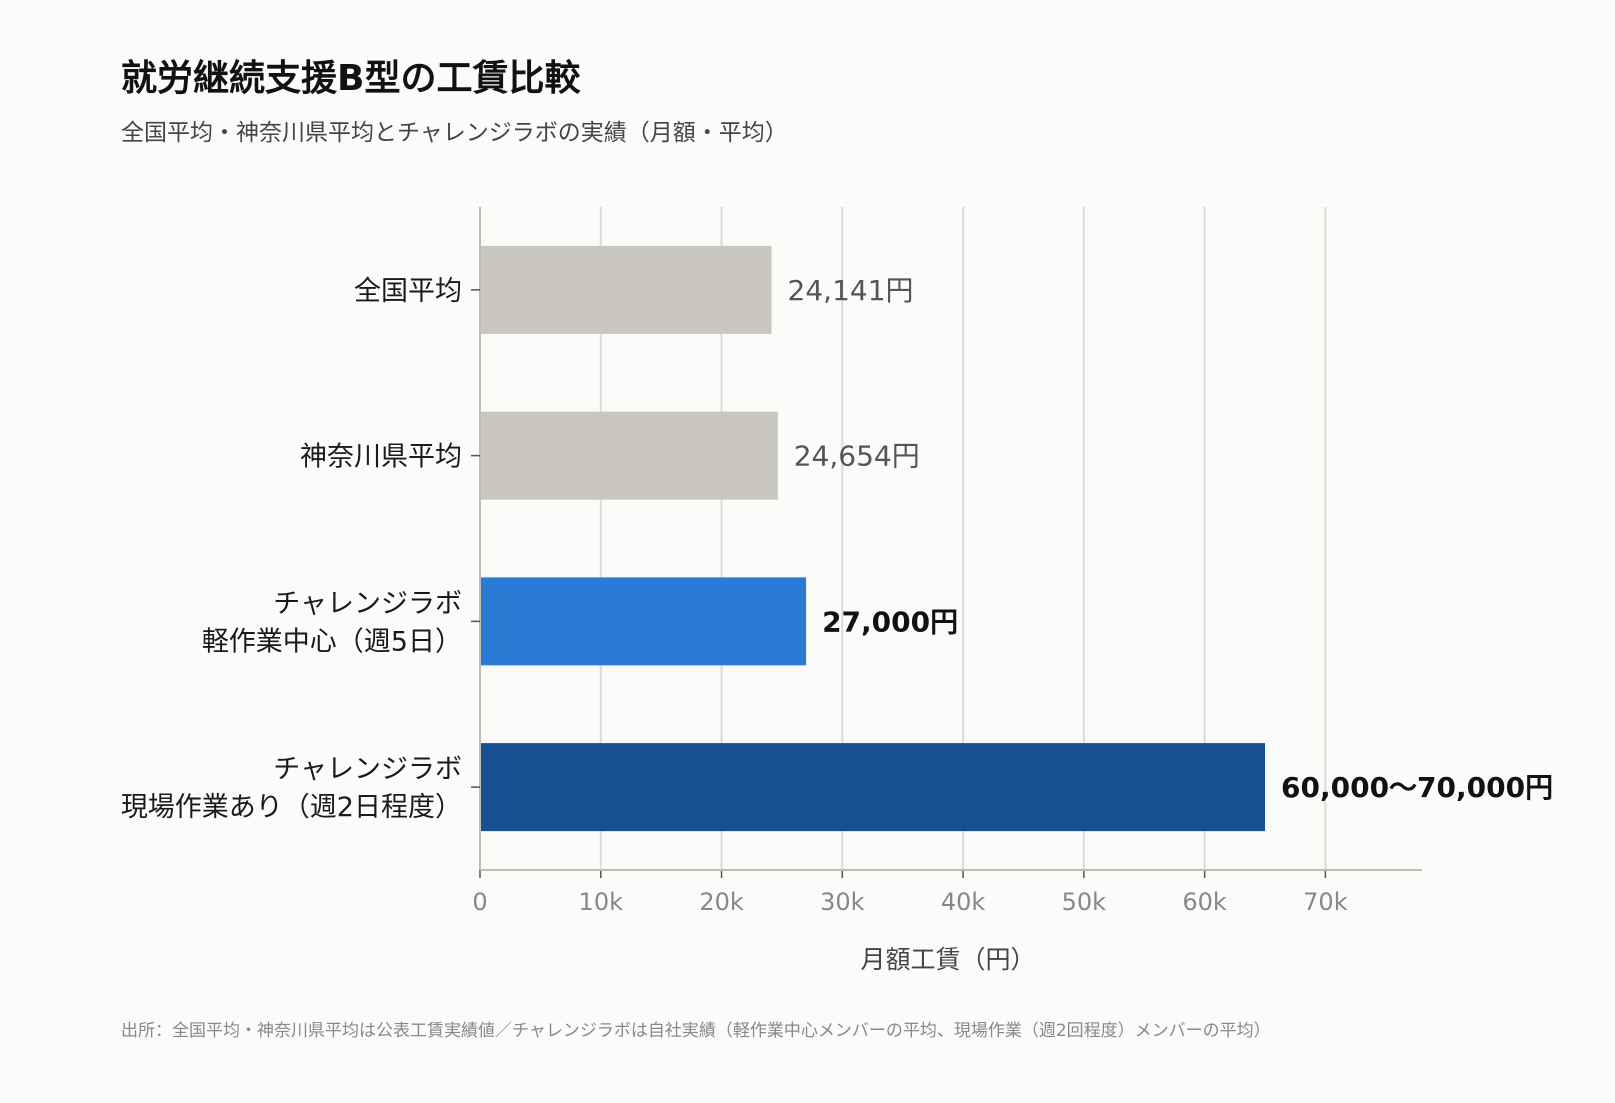  Describe the element at coordinates (601, 902) in the screenshot. I see `x-tick-label: 10k` at that location.